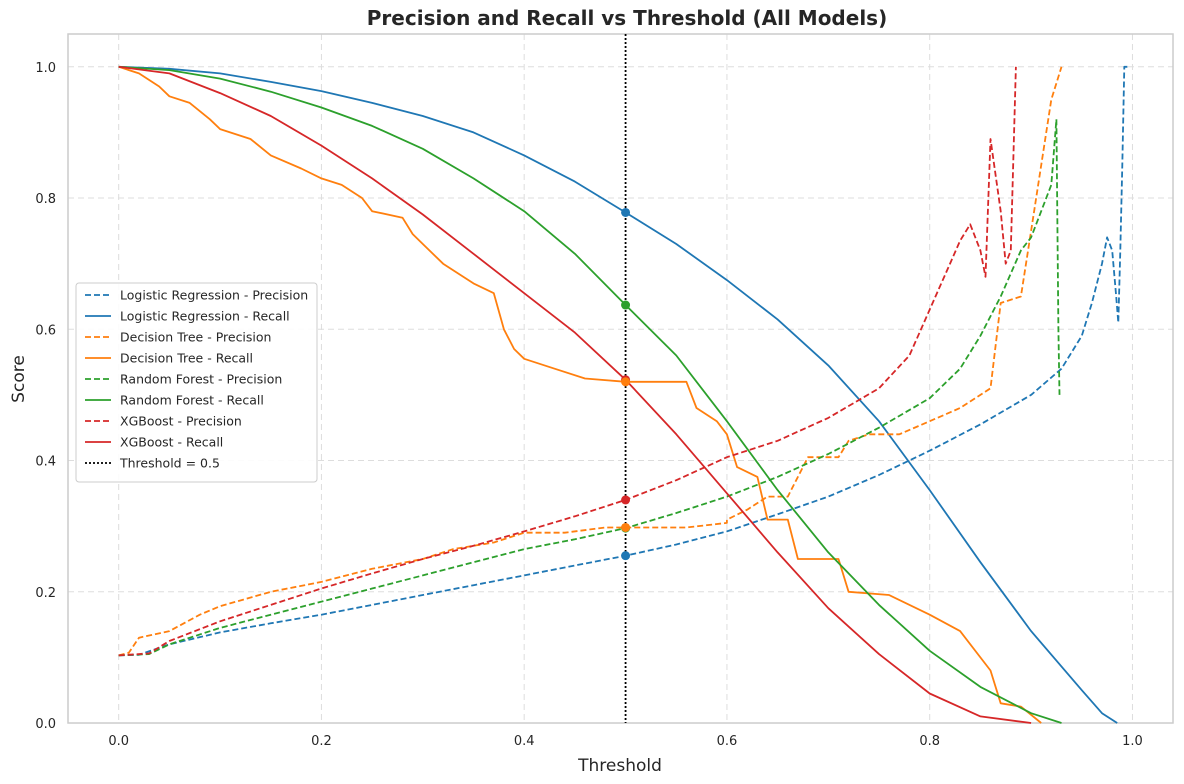 The image size is (1184, 784). What do you see at coordinates (214, 295) in the screenshot?
I see `legend-label: Logistic Regression - Precision` at bounding box center [214, 295].